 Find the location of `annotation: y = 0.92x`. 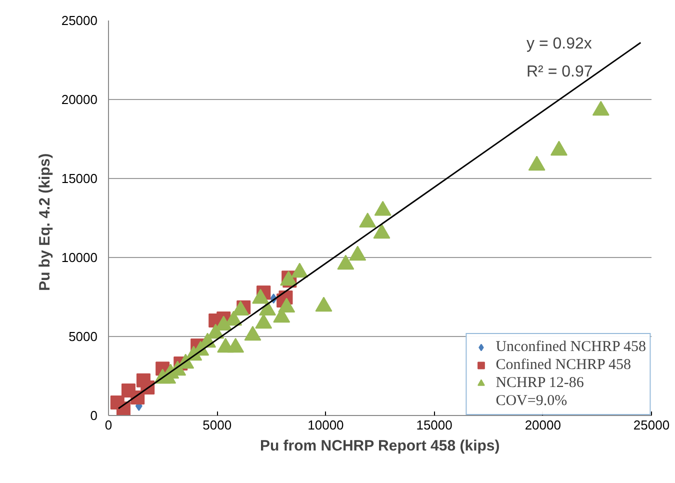

annotation: y = 0.92x is located at coordinates (559, 44).